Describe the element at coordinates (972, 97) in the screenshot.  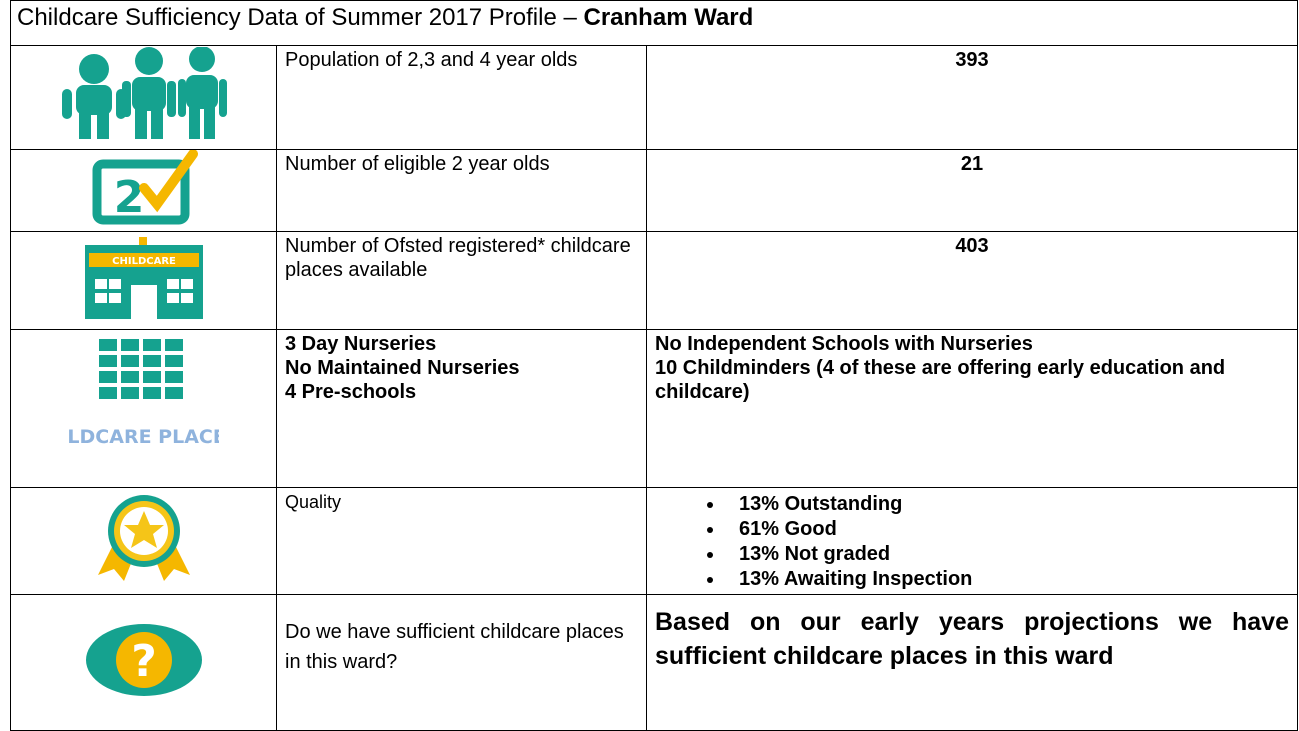
I see `value: 393` at that location.